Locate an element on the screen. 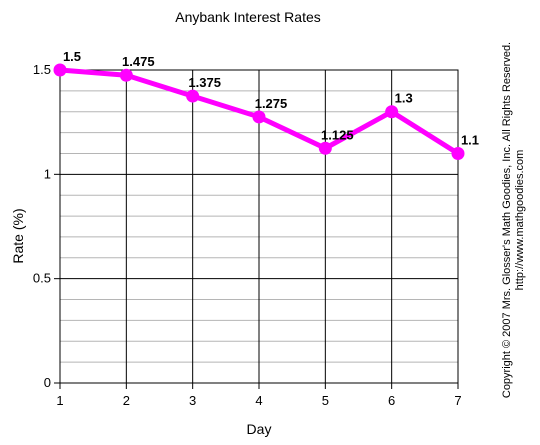 The image size is (540, 445). data-label: 1.125 is located at coordinates (337, 134).